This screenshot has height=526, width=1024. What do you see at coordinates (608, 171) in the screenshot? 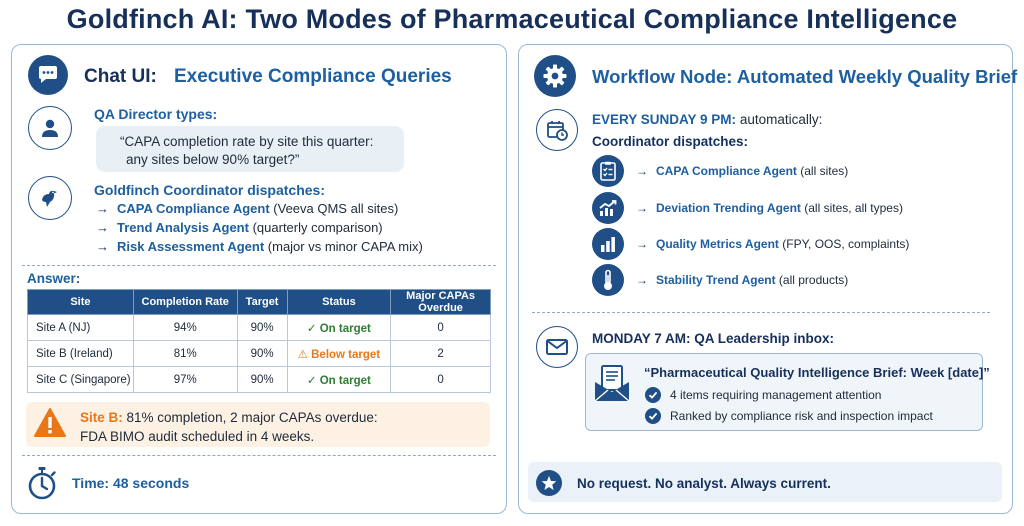
I see `checklist-icon` at bounding box center [608, 171].